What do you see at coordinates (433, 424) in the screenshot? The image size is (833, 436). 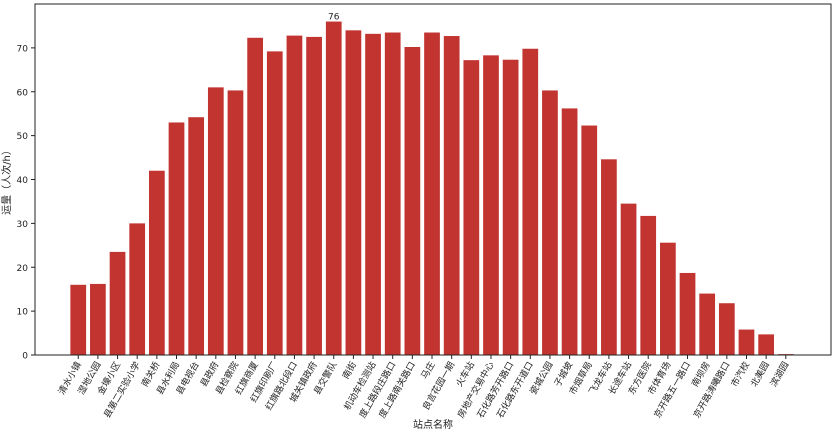 I see `x-axis-label: 站点名称` at bounding box center [433, 424].